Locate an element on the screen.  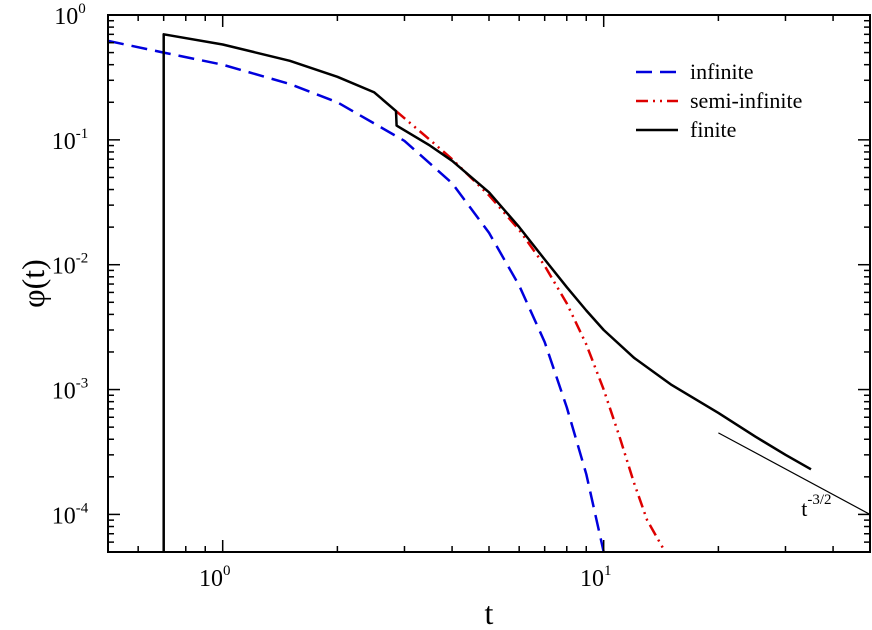
slope-annotation: t-3/2 is located at coordinates (816, 506).